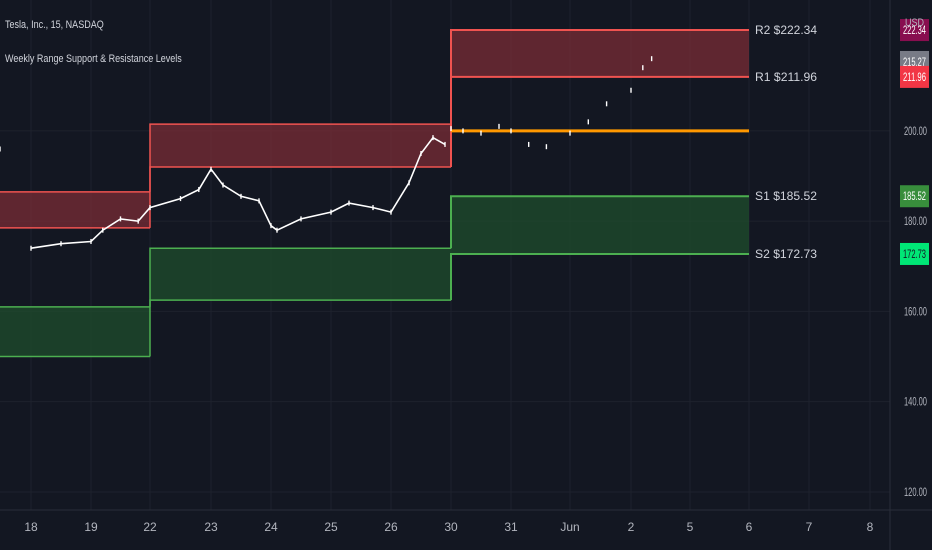 The width and height of the screenshot is (932, 550). Describe the element at coordinates (786, 196) in the screenshot. I see `level-label-s1: S1 $185.52` at that location.